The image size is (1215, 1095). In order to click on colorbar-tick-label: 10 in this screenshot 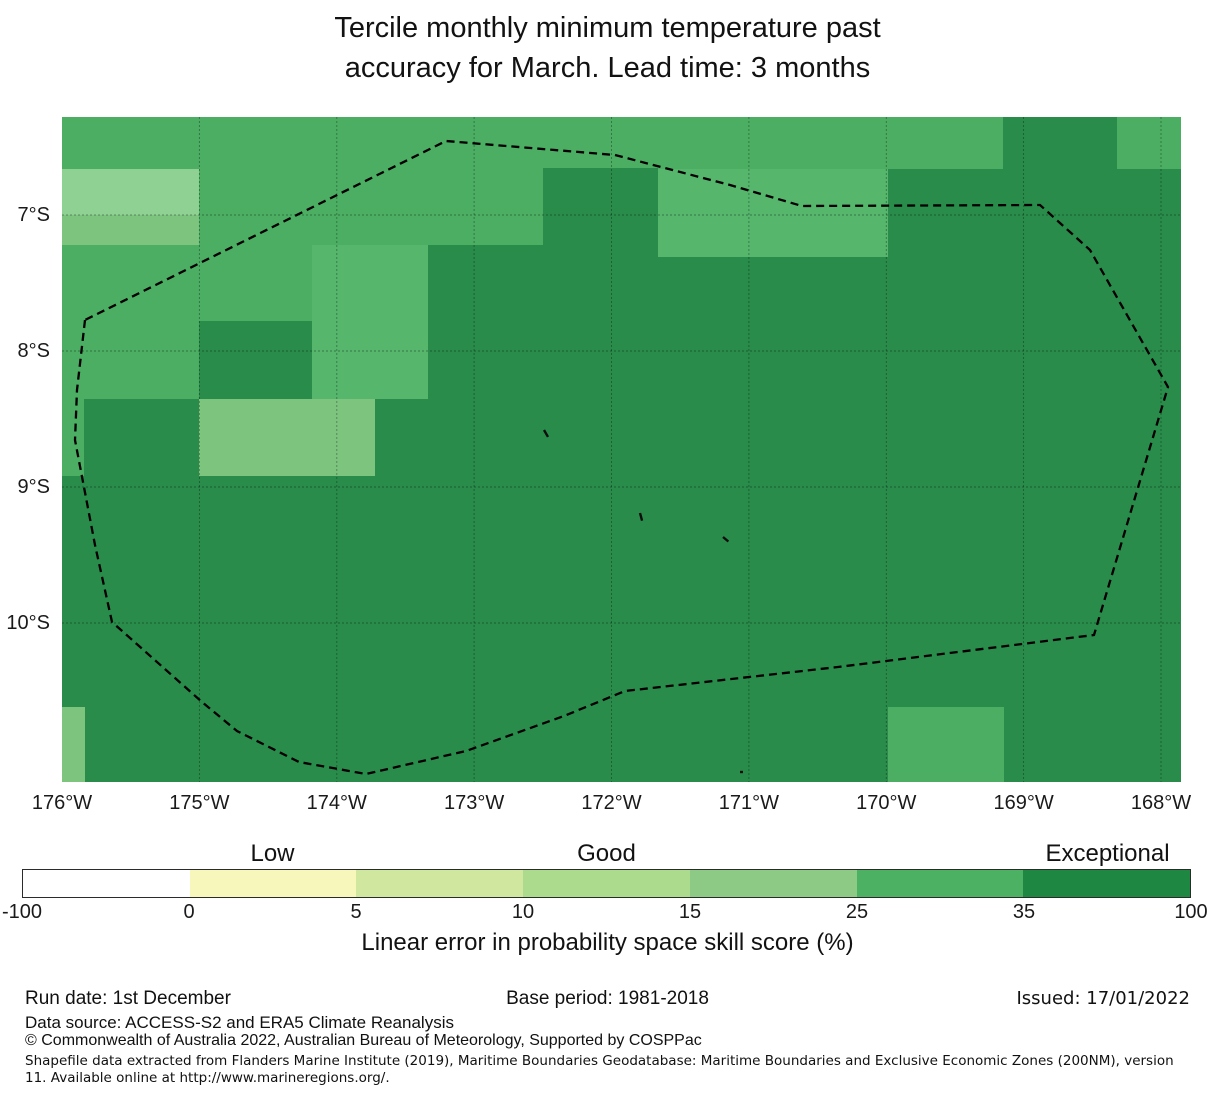, I will do `click(523, 912)`.